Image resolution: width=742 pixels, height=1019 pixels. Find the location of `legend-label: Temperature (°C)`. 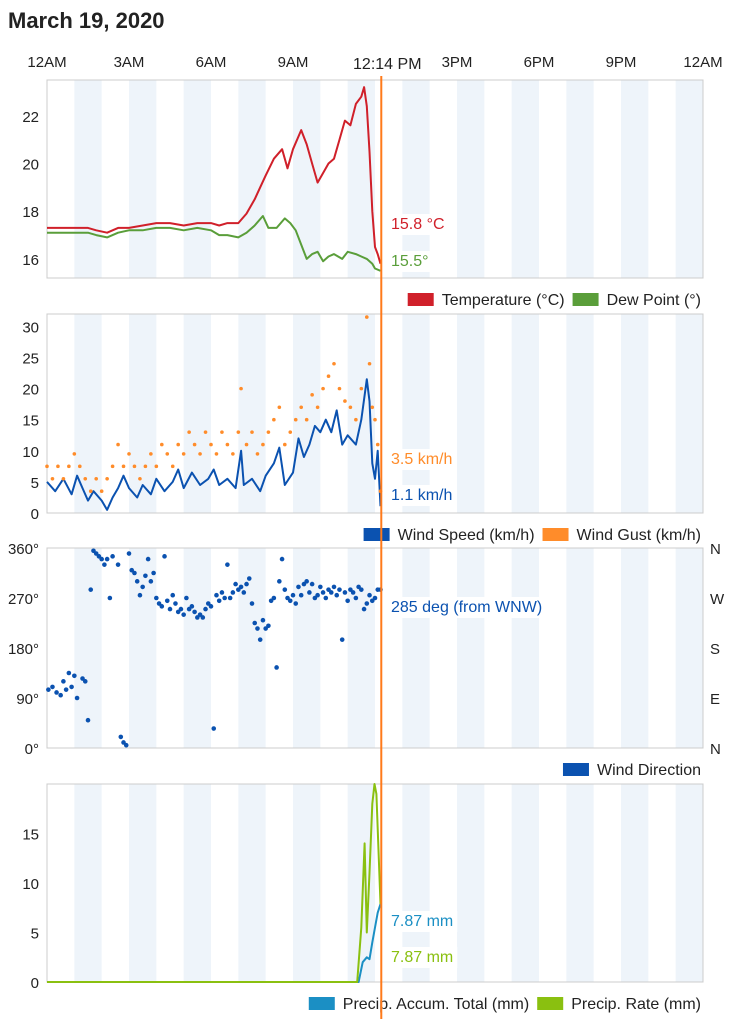

legend-label: Temperature (°C) is located at coordinates (503, 300).